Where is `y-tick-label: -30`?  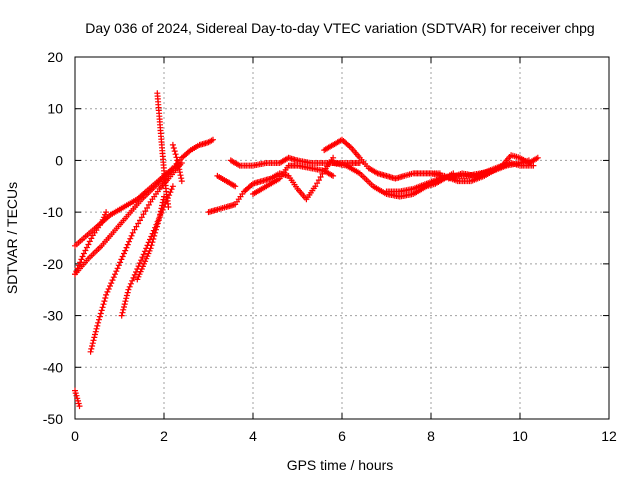 y-tick-label: -30 is located at coordinates (53, 316).